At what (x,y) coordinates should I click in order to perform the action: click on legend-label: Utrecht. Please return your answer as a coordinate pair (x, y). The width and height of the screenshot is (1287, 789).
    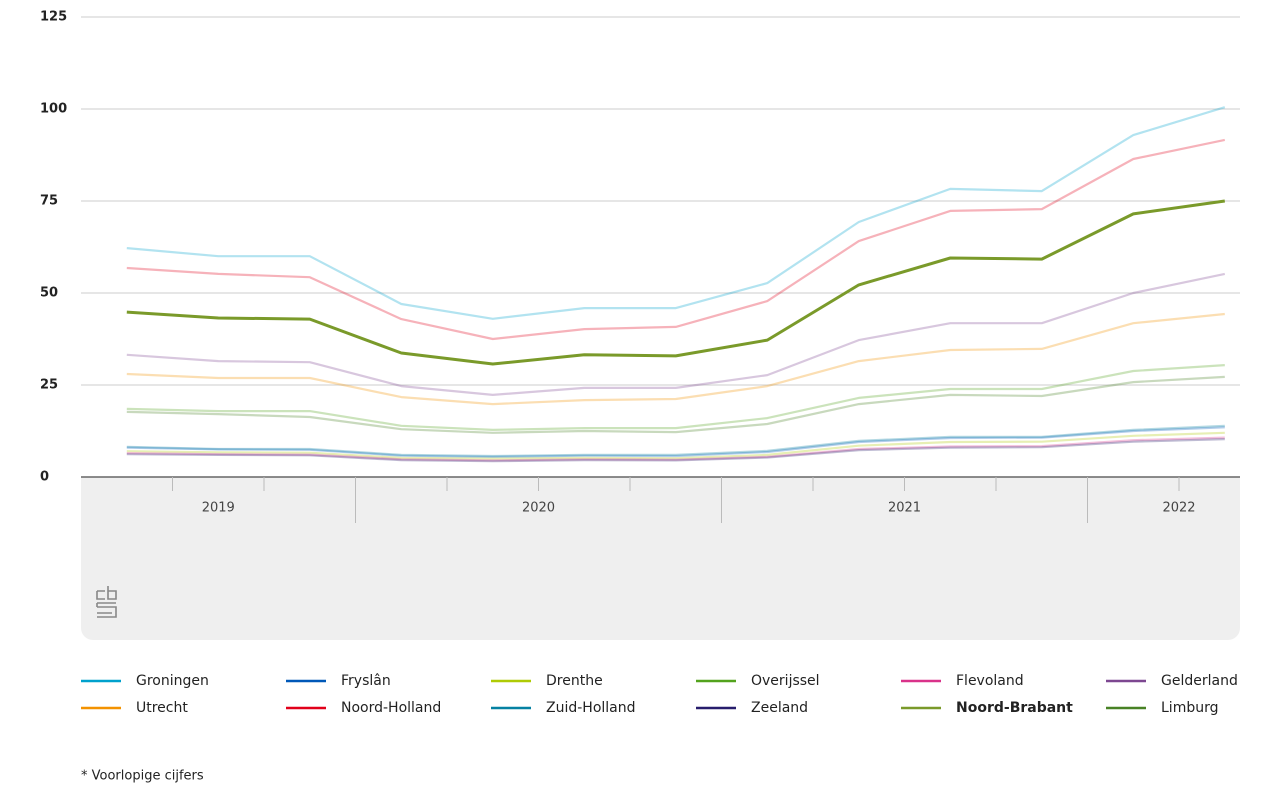
    Looking at the image, I should click on (162, 708).